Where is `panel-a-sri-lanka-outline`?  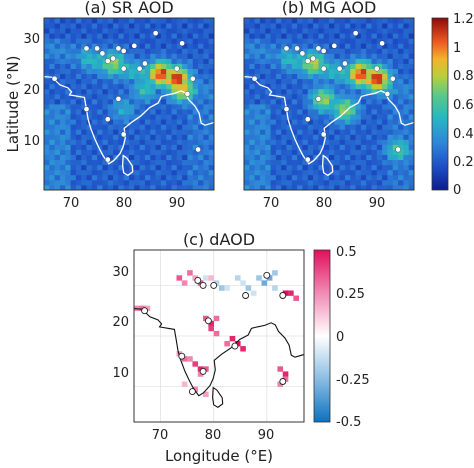
panel-a-sri-lanka-outline is located at coordinates (127, 165).